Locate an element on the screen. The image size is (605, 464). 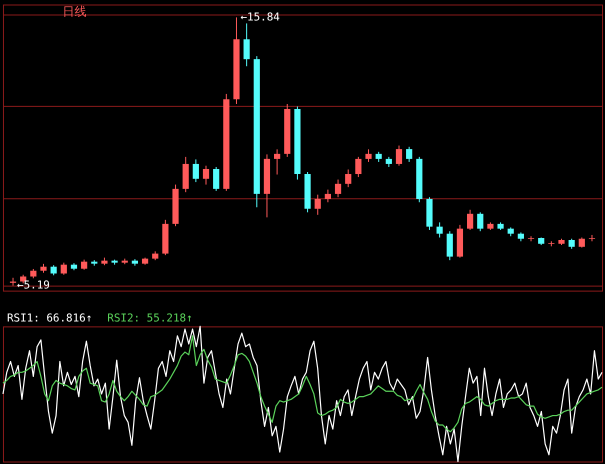
series-label: RSI1: 66.816↑ is located at coordinates (49, 317).